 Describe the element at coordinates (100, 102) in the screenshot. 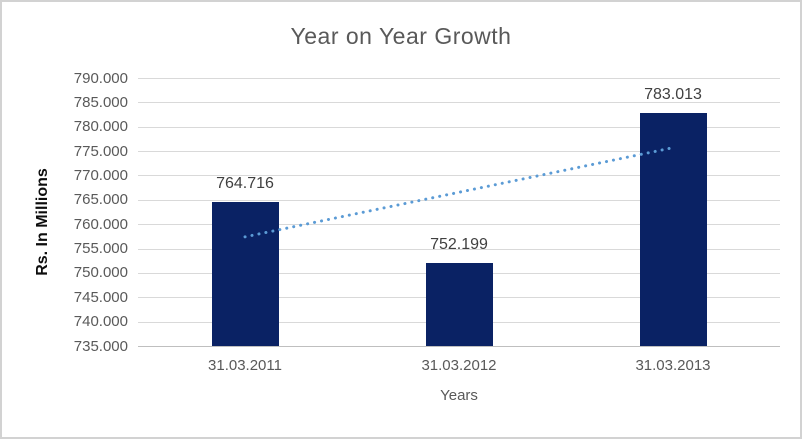

I see `y-tick-label: 785.000` at that location.